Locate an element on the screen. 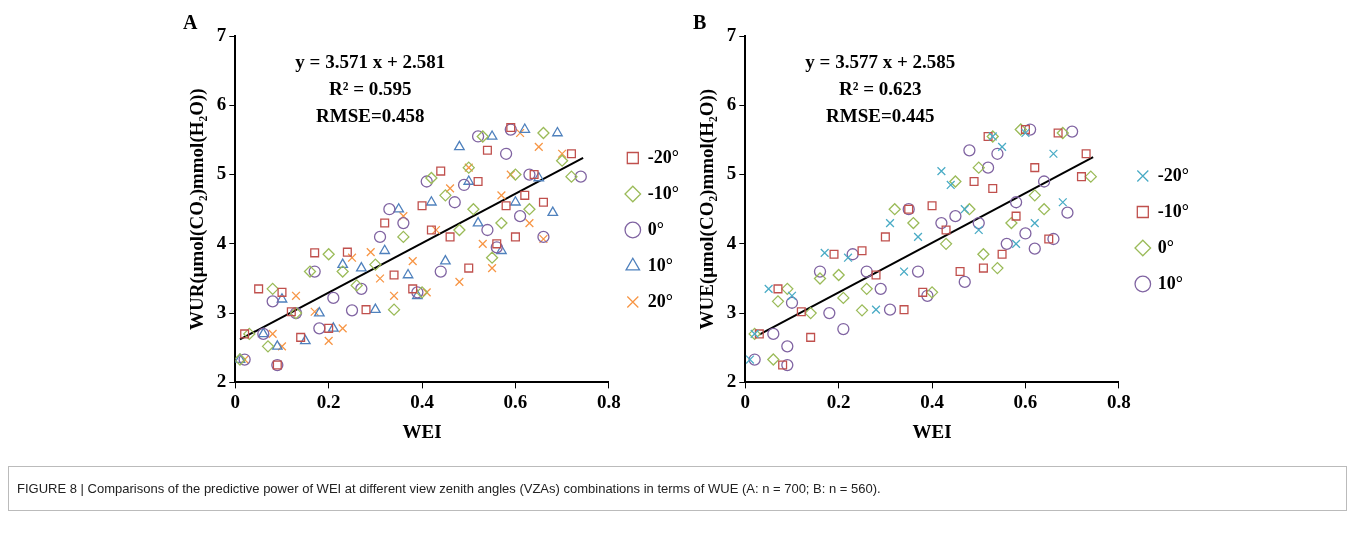 This screenshot has width=1355, height=536. y-tick-label: 6 is located at coordinates (221, 104).